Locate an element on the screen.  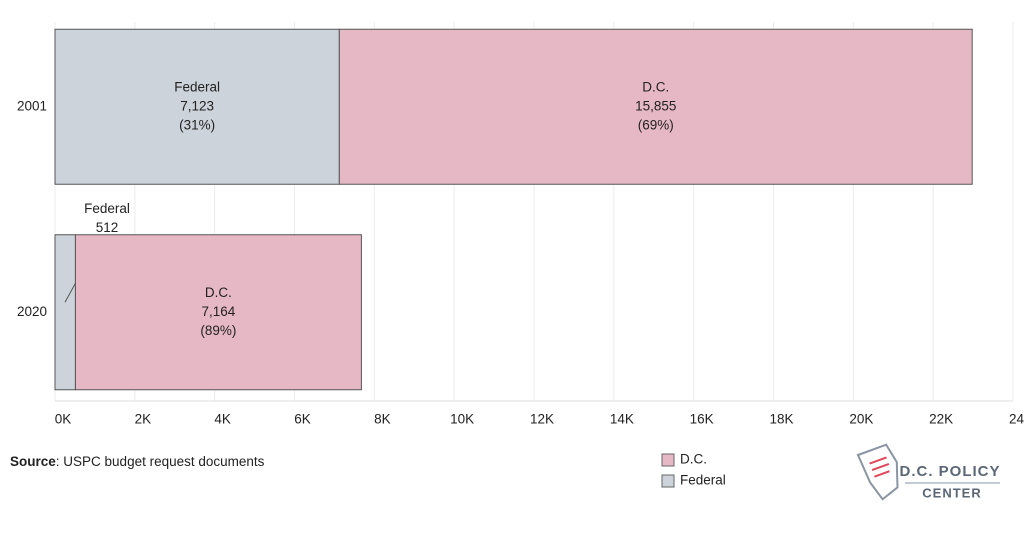
x-tick-label: 12K is located at coordinates (542, 419).